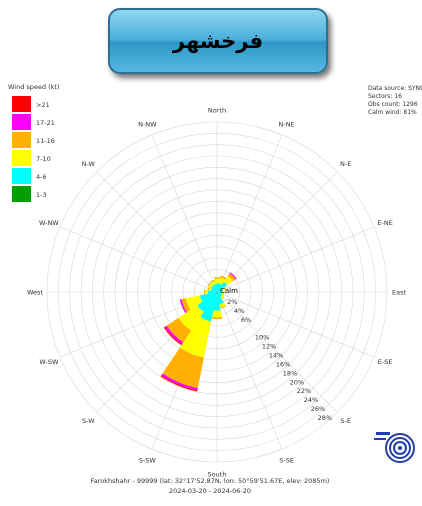 This screenshot has height=506, width=422. I want to click on stats-line: Sectors: 16, so click(385, 96).